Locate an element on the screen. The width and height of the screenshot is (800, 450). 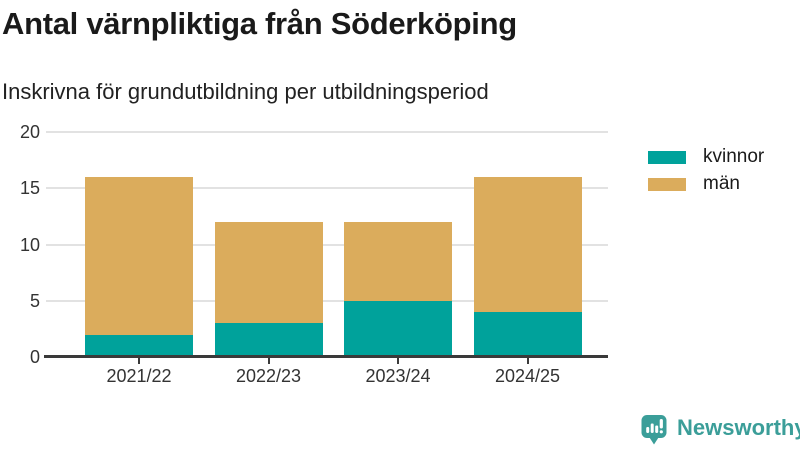
legend-swatch-kvinnor is located at coordinates (667, 157).